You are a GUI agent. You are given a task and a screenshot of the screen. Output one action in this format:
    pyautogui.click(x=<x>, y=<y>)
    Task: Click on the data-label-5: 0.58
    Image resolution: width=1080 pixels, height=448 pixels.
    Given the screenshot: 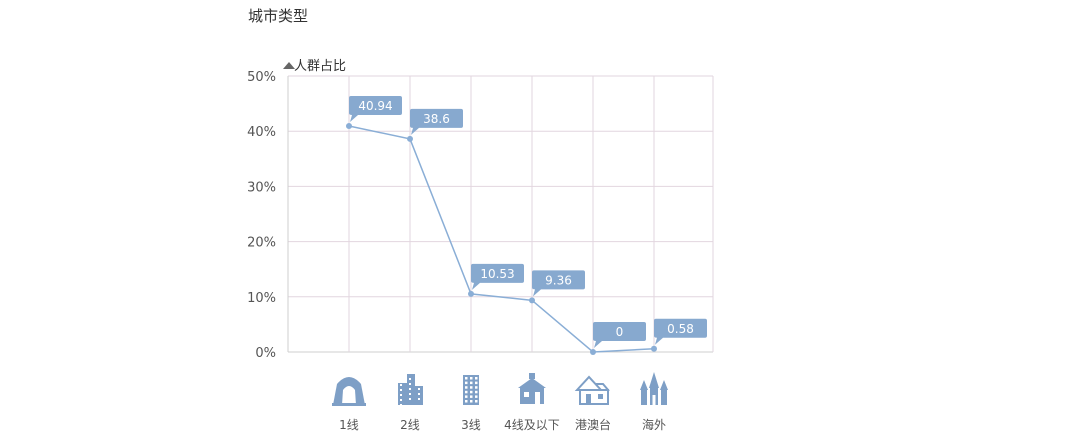 What is the action you would take?
    pyautogui.click(x=680, y=331)
    